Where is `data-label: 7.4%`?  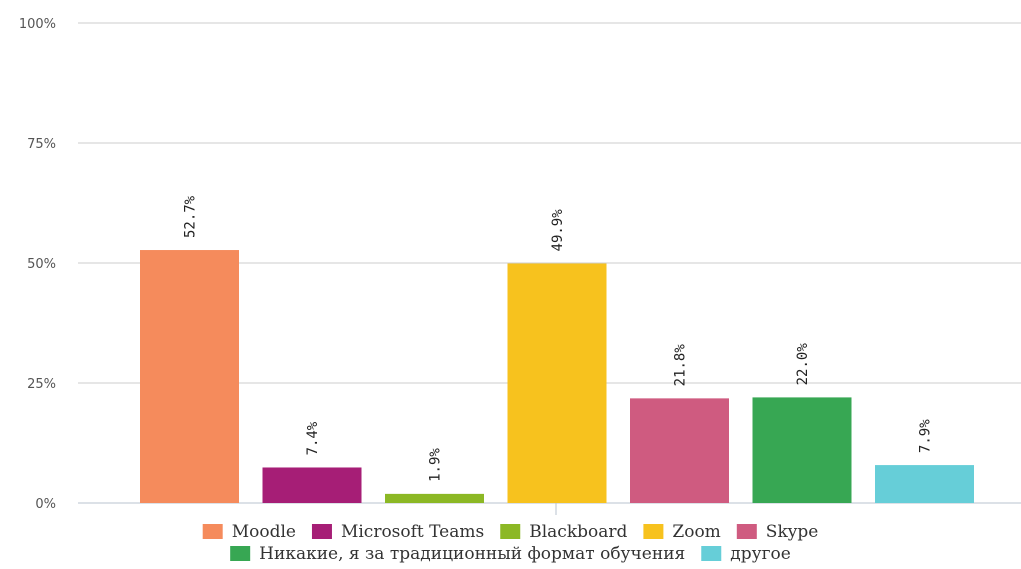
data-label: 7.4% is located at coordinates (313, 438).